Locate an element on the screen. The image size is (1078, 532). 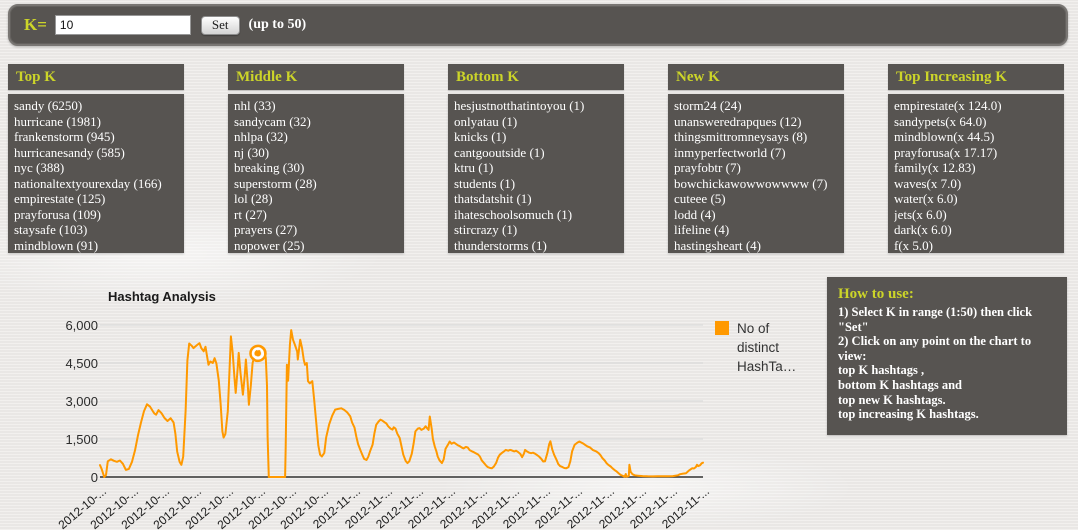
chart-title: Hashtag Analysis is located at coordinates (162, 296).